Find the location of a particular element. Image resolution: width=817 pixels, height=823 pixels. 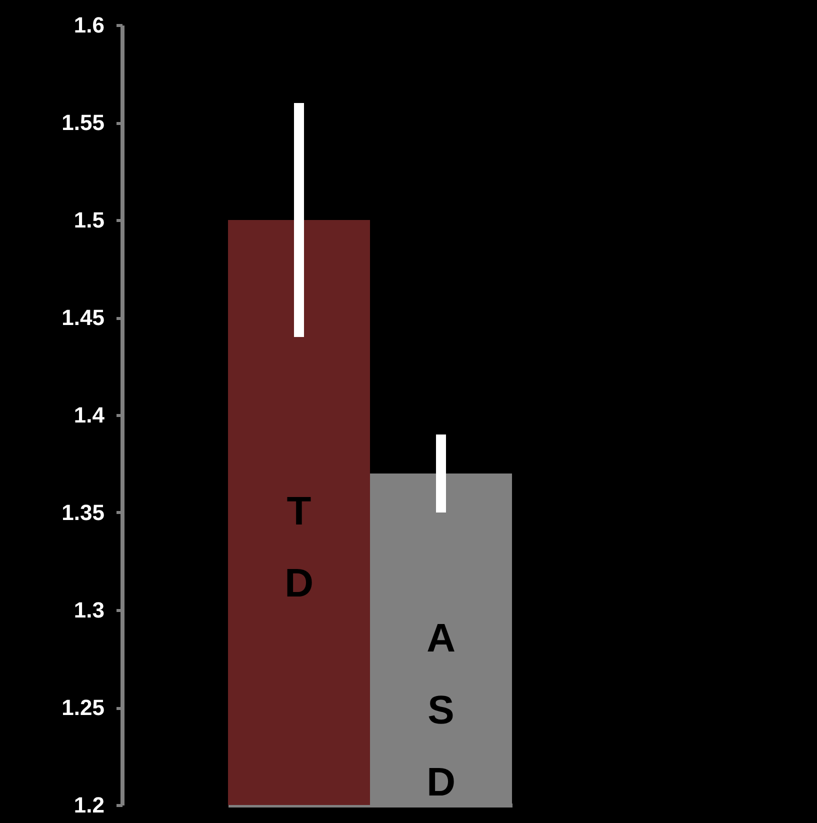

y-tick-label: 1.3 is located at coordinates (89, 610).